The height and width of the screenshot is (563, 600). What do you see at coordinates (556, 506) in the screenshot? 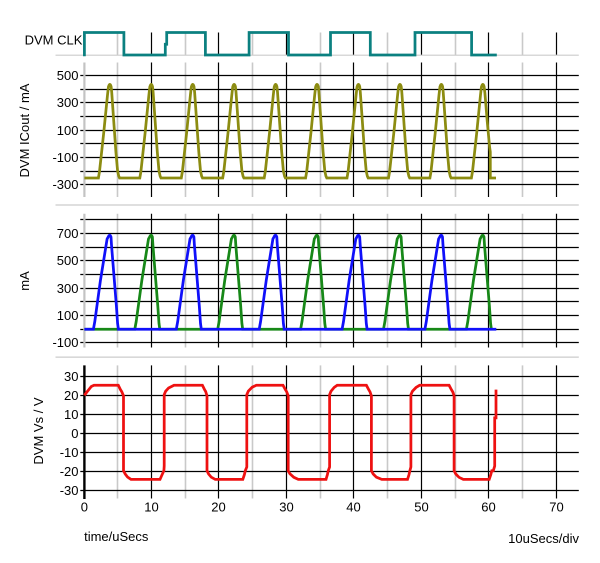
I see `svg-text: 70` at bounding box center [556, 506].